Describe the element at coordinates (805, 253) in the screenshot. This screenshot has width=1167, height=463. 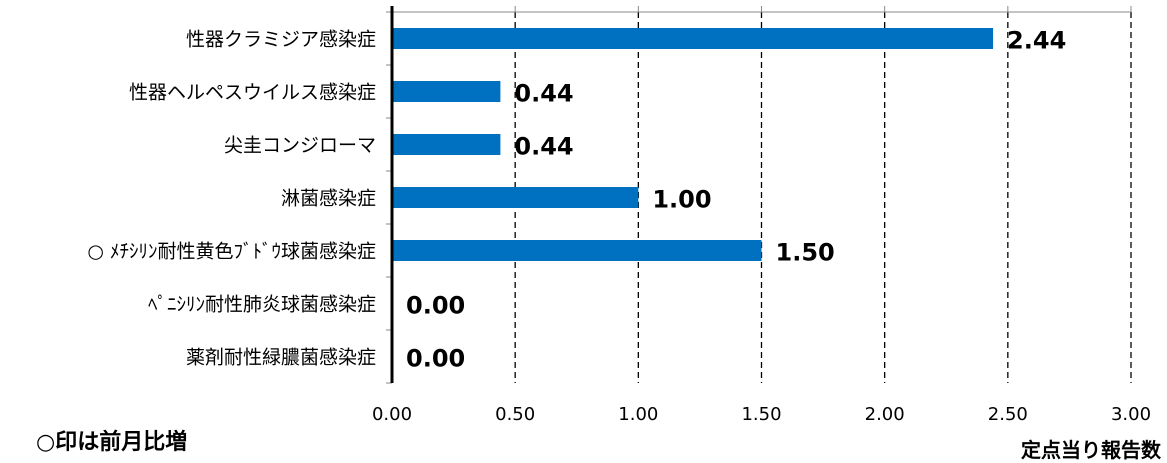
I see `data-label: 1.50` at that location.